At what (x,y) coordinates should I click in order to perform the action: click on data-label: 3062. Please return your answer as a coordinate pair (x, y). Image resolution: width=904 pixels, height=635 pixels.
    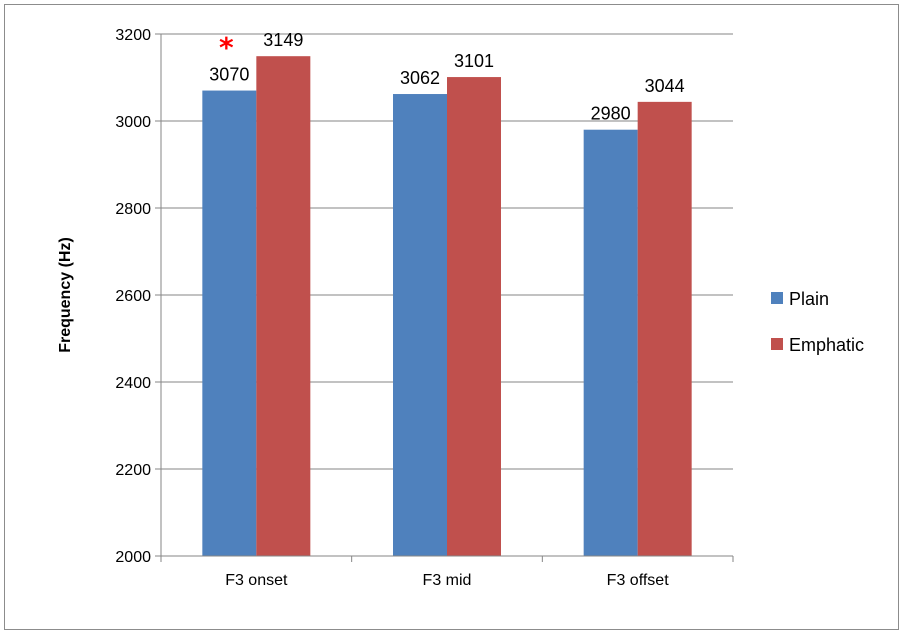
    Looking at the image, I should click on (420, 78).